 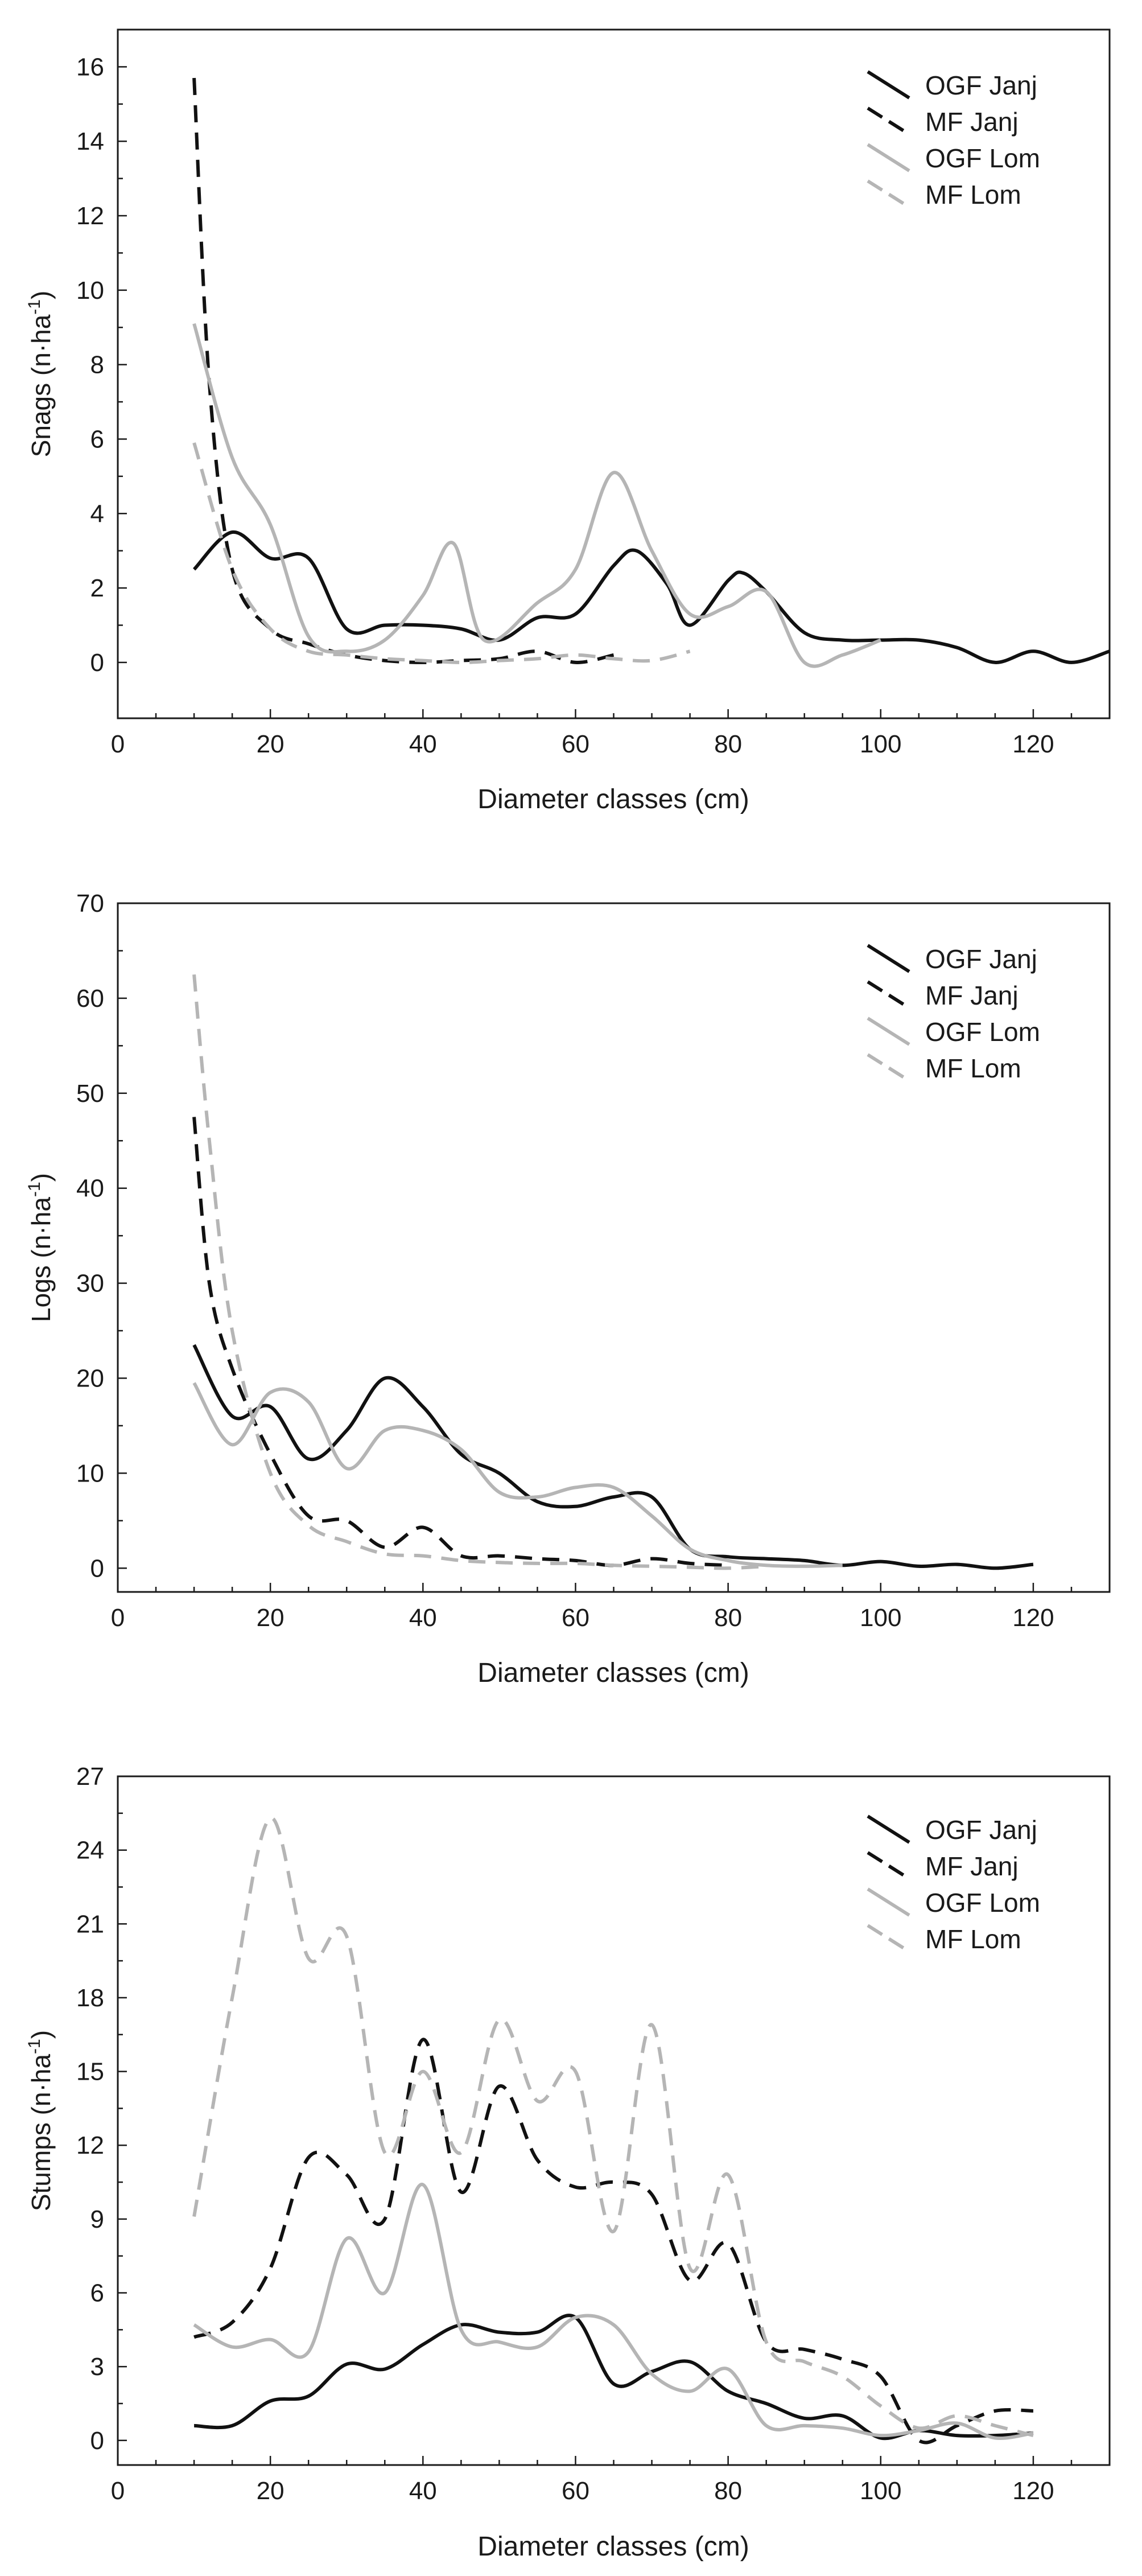 What do you see at coordinates (981, 85) in the screenshot?
I see `snags-legend-label: OGF Janj` at bounding box center [981, 85].